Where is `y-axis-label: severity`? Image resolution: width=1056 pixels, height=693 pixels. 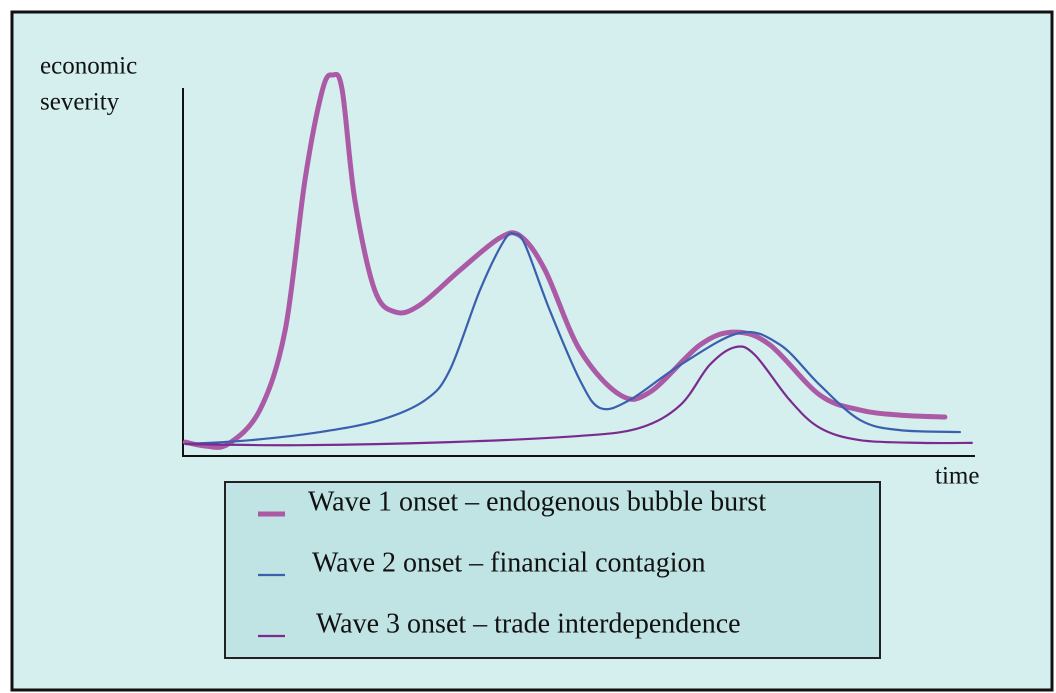 y-axis-label: severity is located at coordinates (80, 102).